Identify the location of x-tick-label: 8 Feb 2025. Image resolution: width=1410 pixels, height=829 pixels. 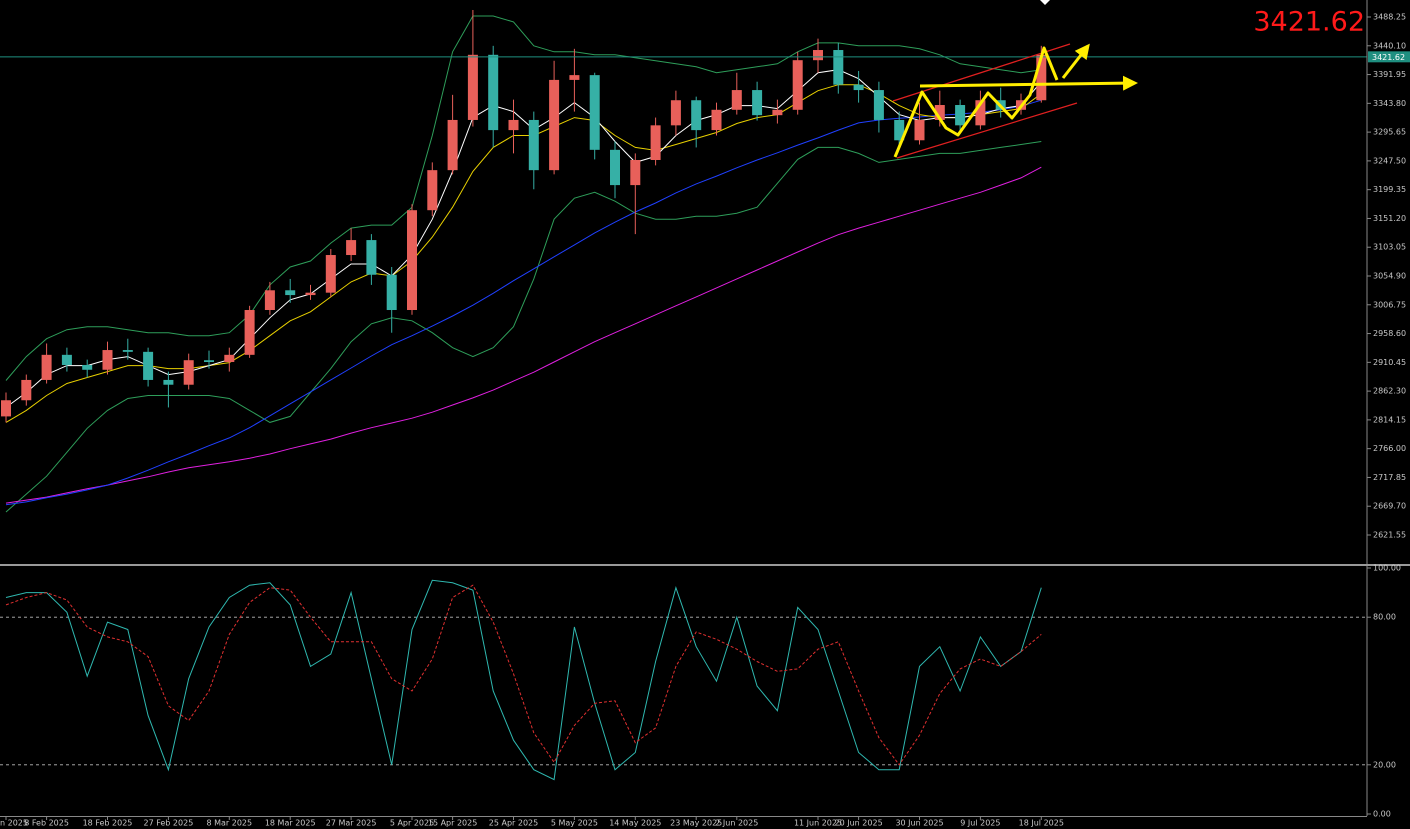
(46, 823).